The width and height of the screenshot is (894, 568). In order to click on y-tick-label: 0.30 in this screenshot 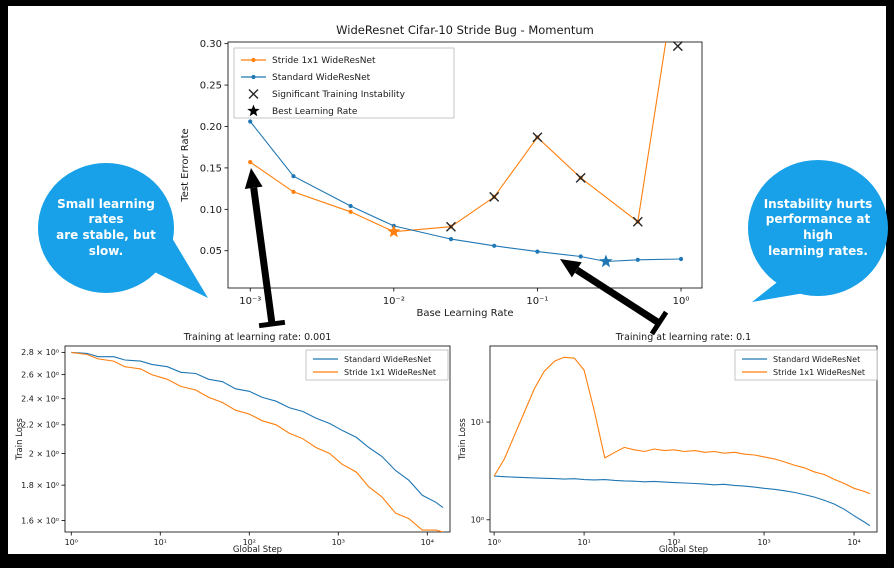, I will do `click(211, 44)`.